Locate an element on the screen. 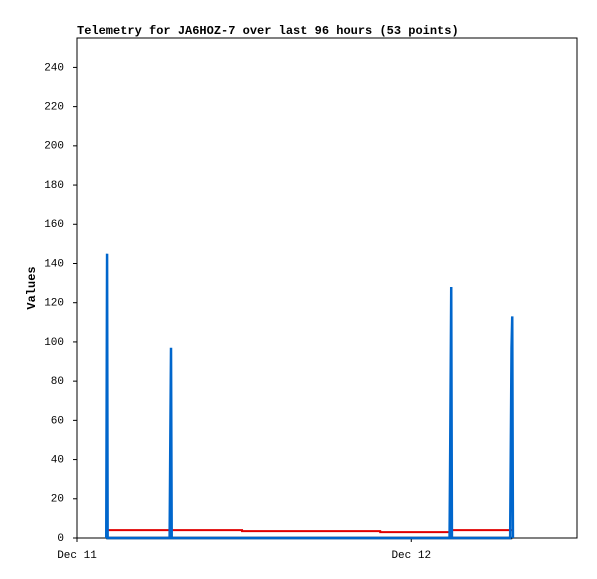 This screenshot has height=579, width=597. y-tick-label: 180 is located at coordinates (54, 186).